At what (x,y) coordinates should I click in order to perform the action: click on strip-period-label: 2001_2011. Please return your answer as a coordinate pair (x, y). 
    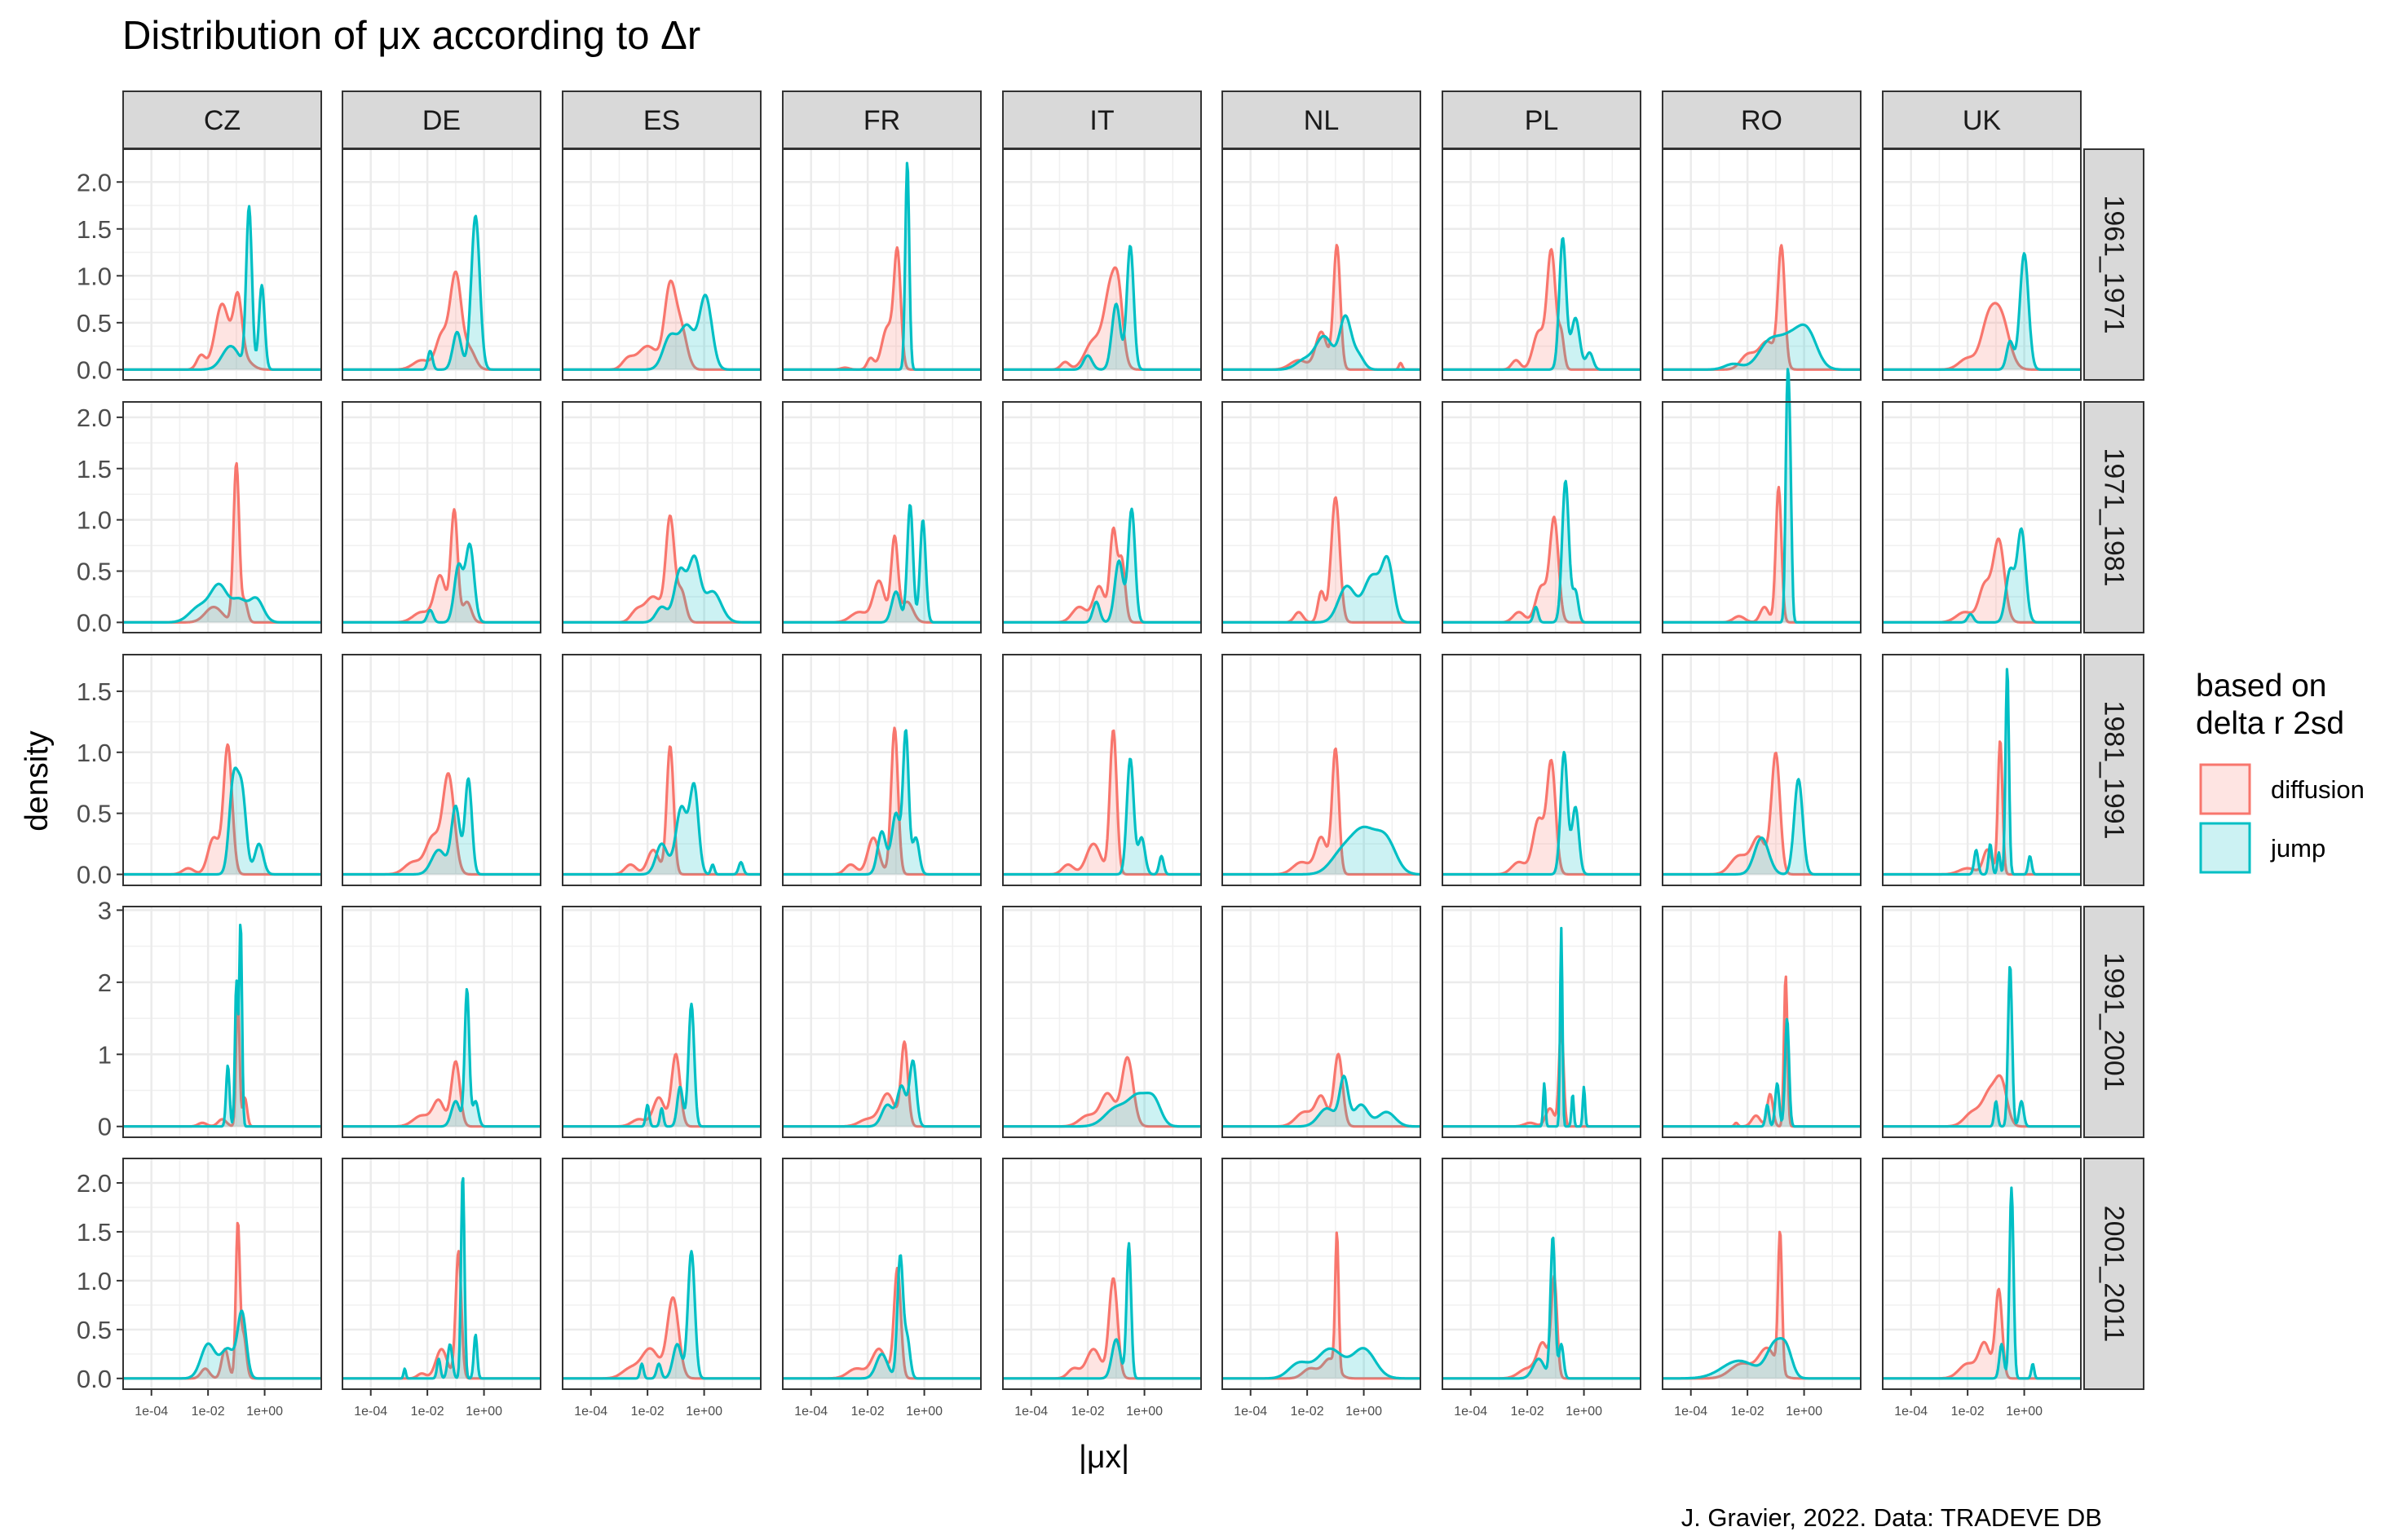
    Looking at the image, I should click on (2114, 1275).